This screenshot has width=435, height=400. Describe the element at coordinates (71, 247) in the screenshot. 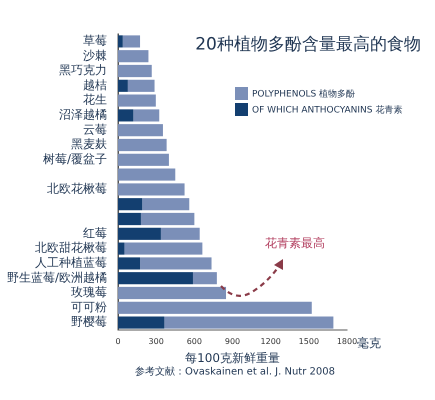

I see `y-tick-label: 北欧甜花楸莓` at that location.